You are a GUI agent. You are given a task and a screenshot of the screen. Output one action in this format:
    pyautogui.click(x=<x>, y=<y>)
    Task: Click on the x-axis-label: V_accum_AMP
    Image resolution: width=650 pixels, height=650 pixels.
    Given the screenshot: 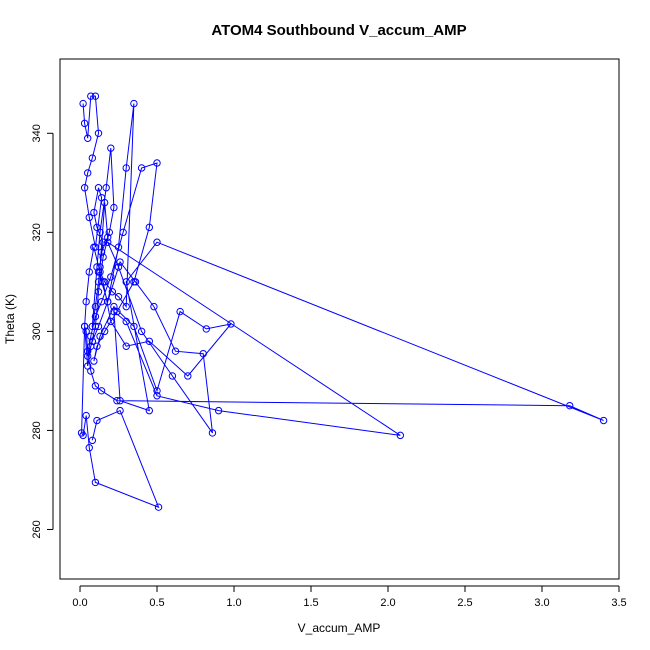 What is the action you would take?
    pyautogui.click(x=339, y=628)
    